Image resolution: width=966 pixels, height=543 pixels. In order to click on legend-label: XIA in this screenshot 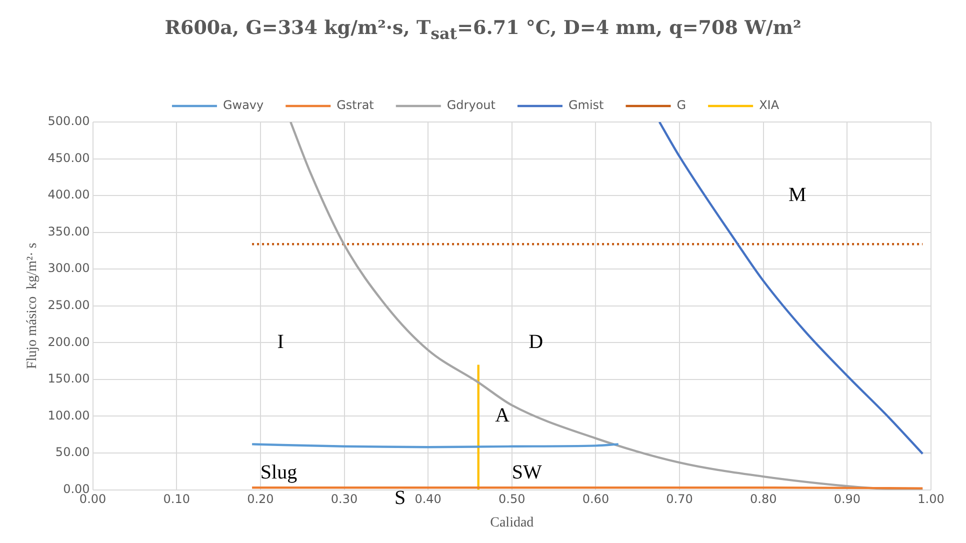, I will do `click(769, 105)`.